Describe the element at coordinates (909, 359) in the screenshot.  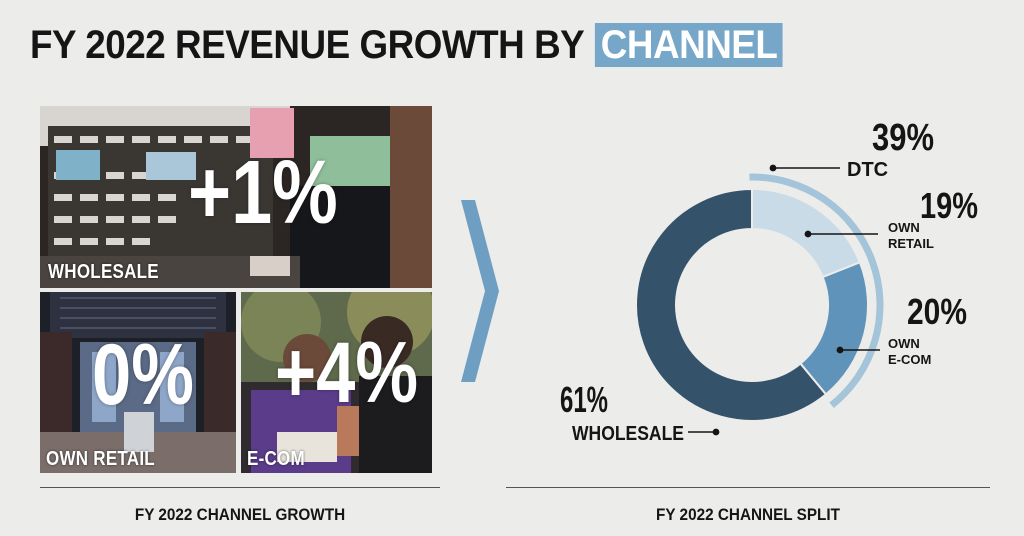
I see `own-ecom-share-label-line2: E-COM` at that location.